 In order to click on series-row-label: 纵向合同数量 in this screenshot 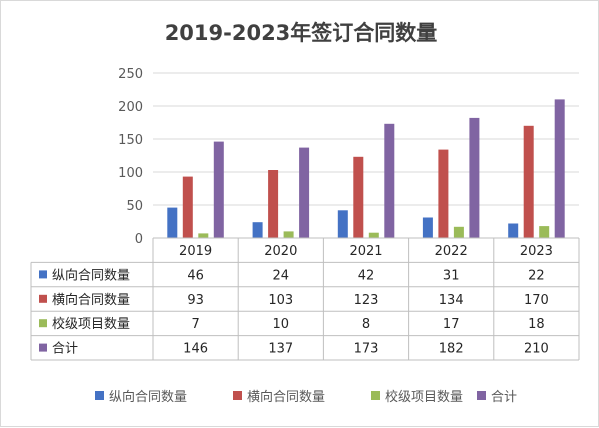, I will do `click(91, 275)`.